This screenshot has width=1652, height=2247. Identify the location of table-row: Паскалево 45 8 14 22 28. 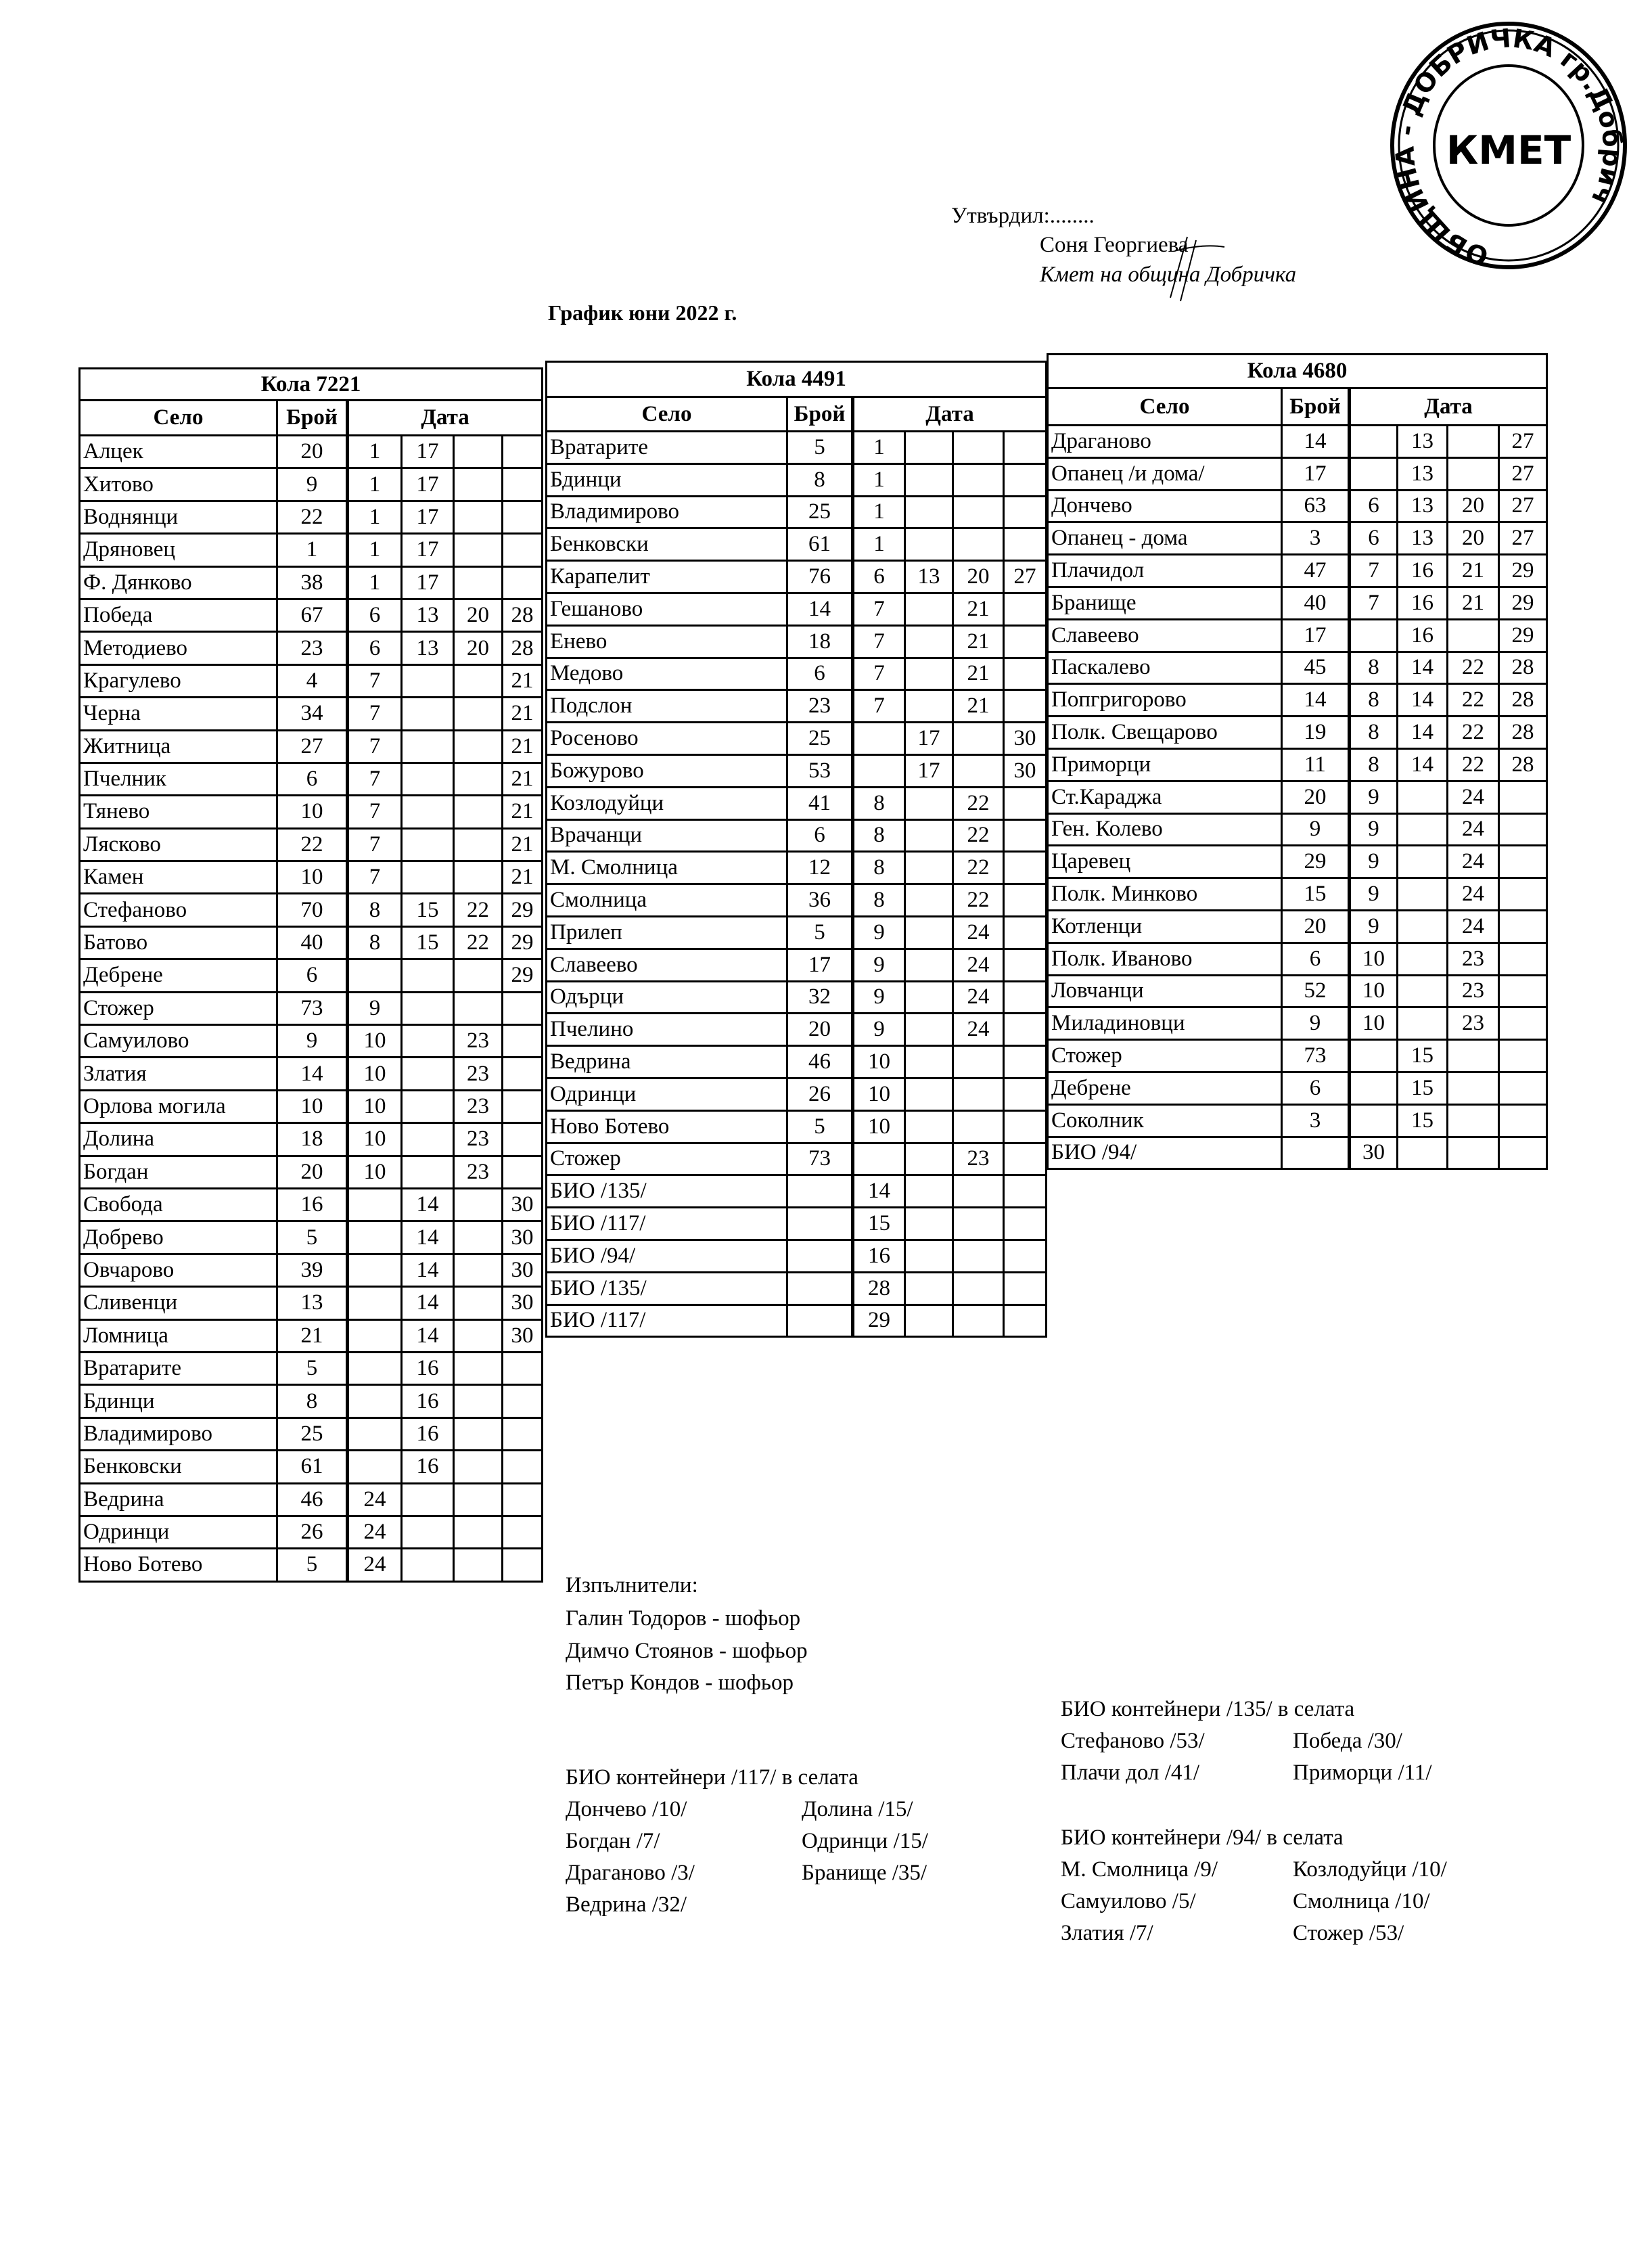
(1298, 667).